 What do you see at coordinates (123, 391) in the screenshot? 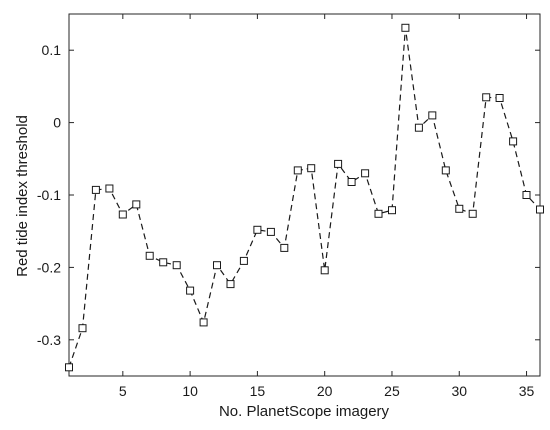
I see `x-tick-label: 5` at bounding box center [123, 391].